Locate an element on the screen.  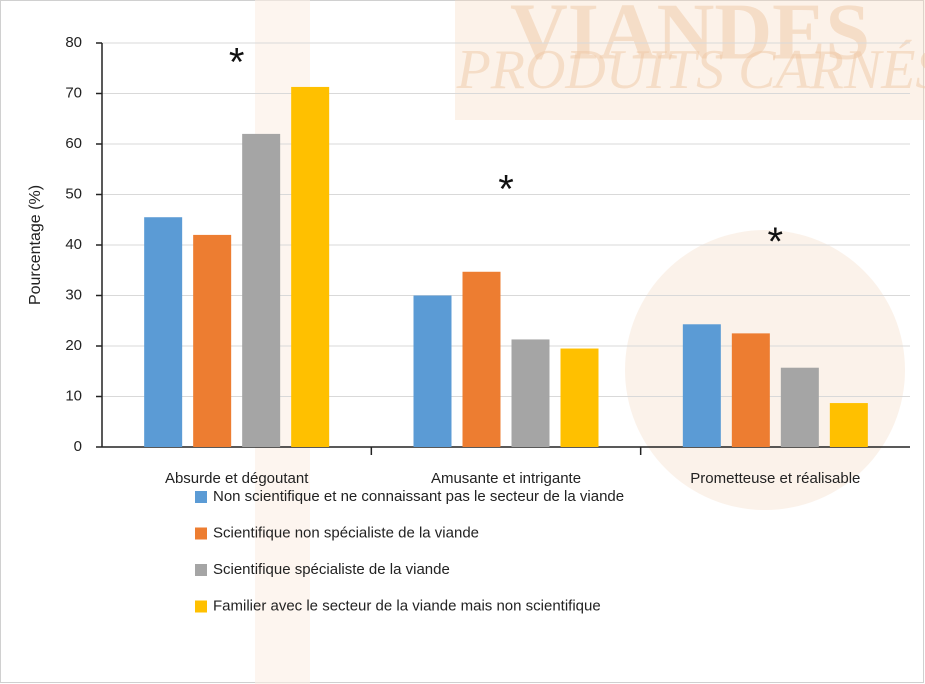
watermark-box is located at coordinates (690, 60).